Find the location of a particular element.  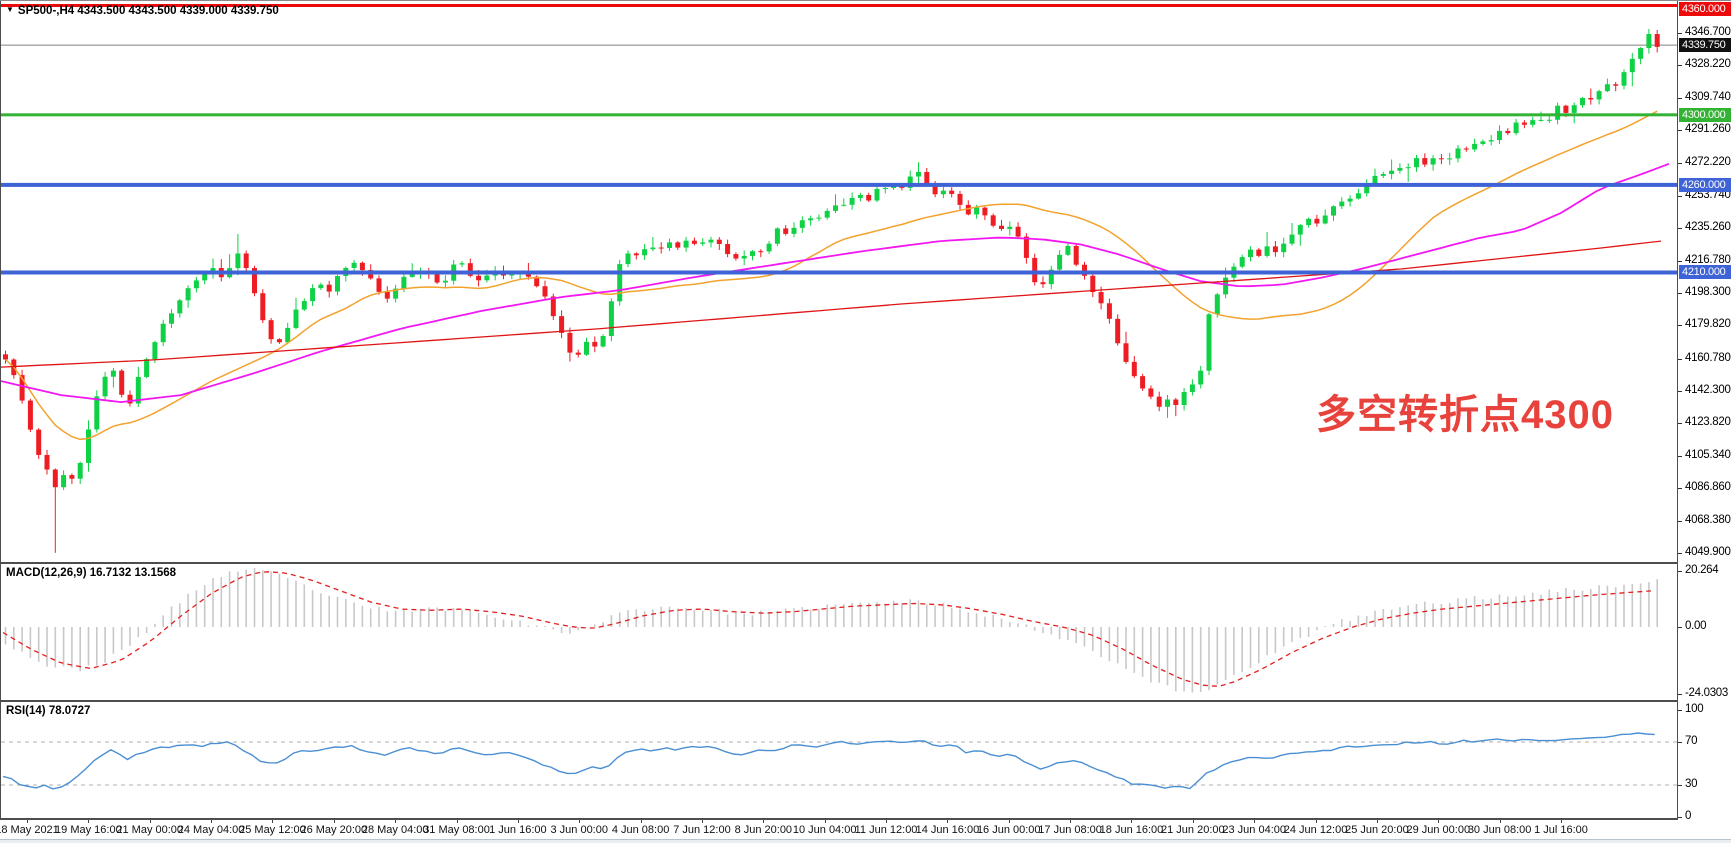

time-label: 8 Jun 20:00 is located at coordinates (763, 830).